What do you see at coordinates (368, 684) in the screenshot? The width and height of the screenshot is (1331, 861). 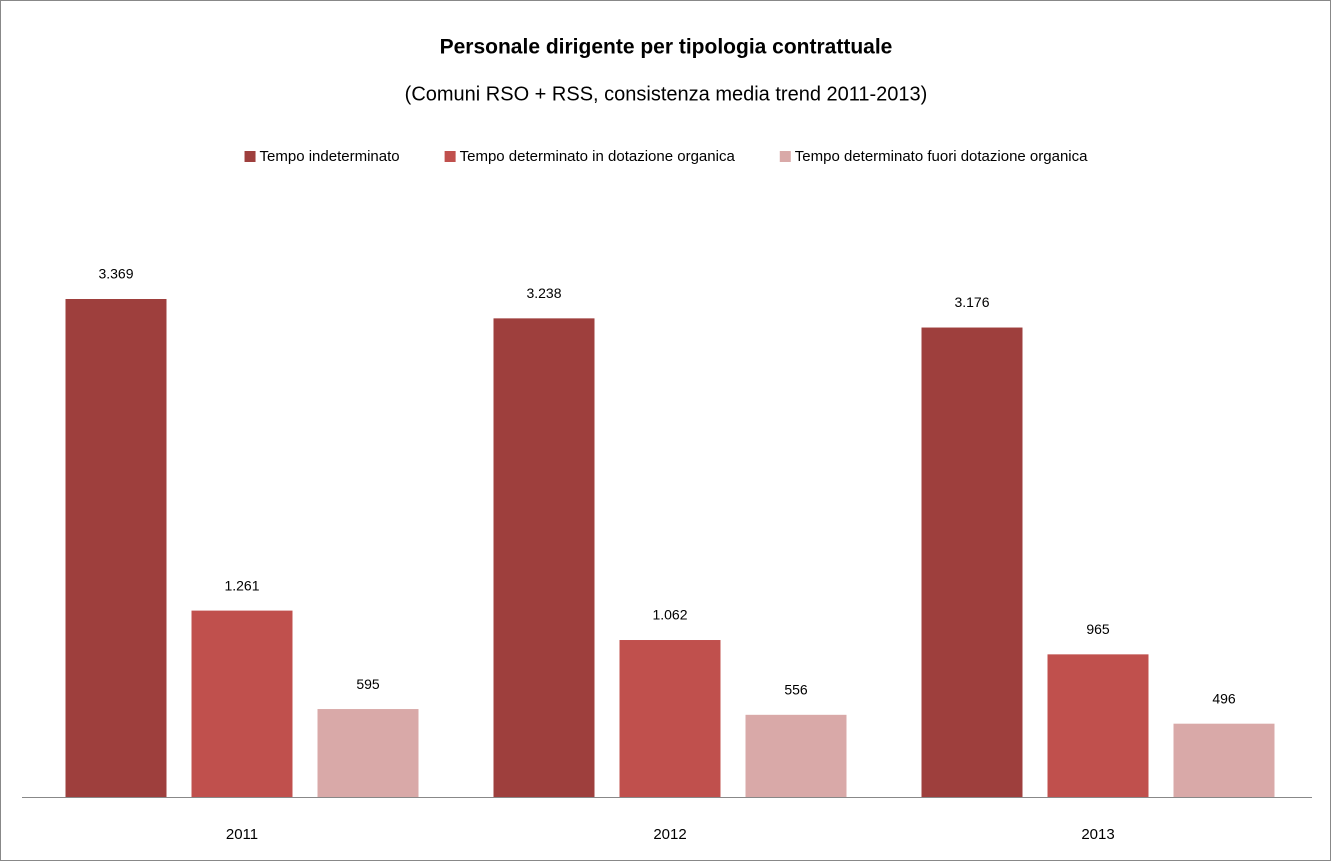 I see `data-label: 595` at bounding box center [368, 684].